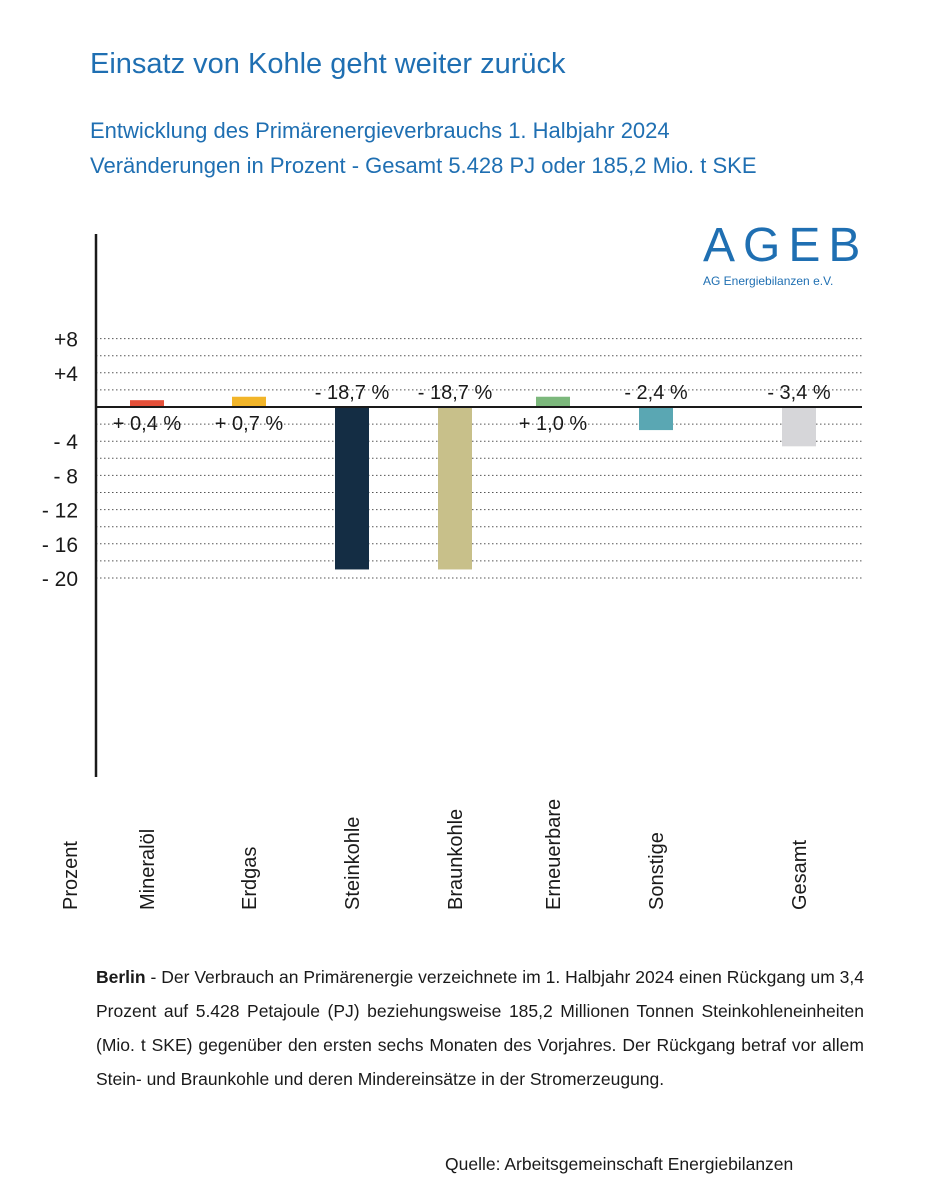 The height and width of the screenshot is (1200, 930). What do you see at coordinates (65, 442) in the screenshot?
I see `y-tick-label: - 4` at bounding box center [65, 442].